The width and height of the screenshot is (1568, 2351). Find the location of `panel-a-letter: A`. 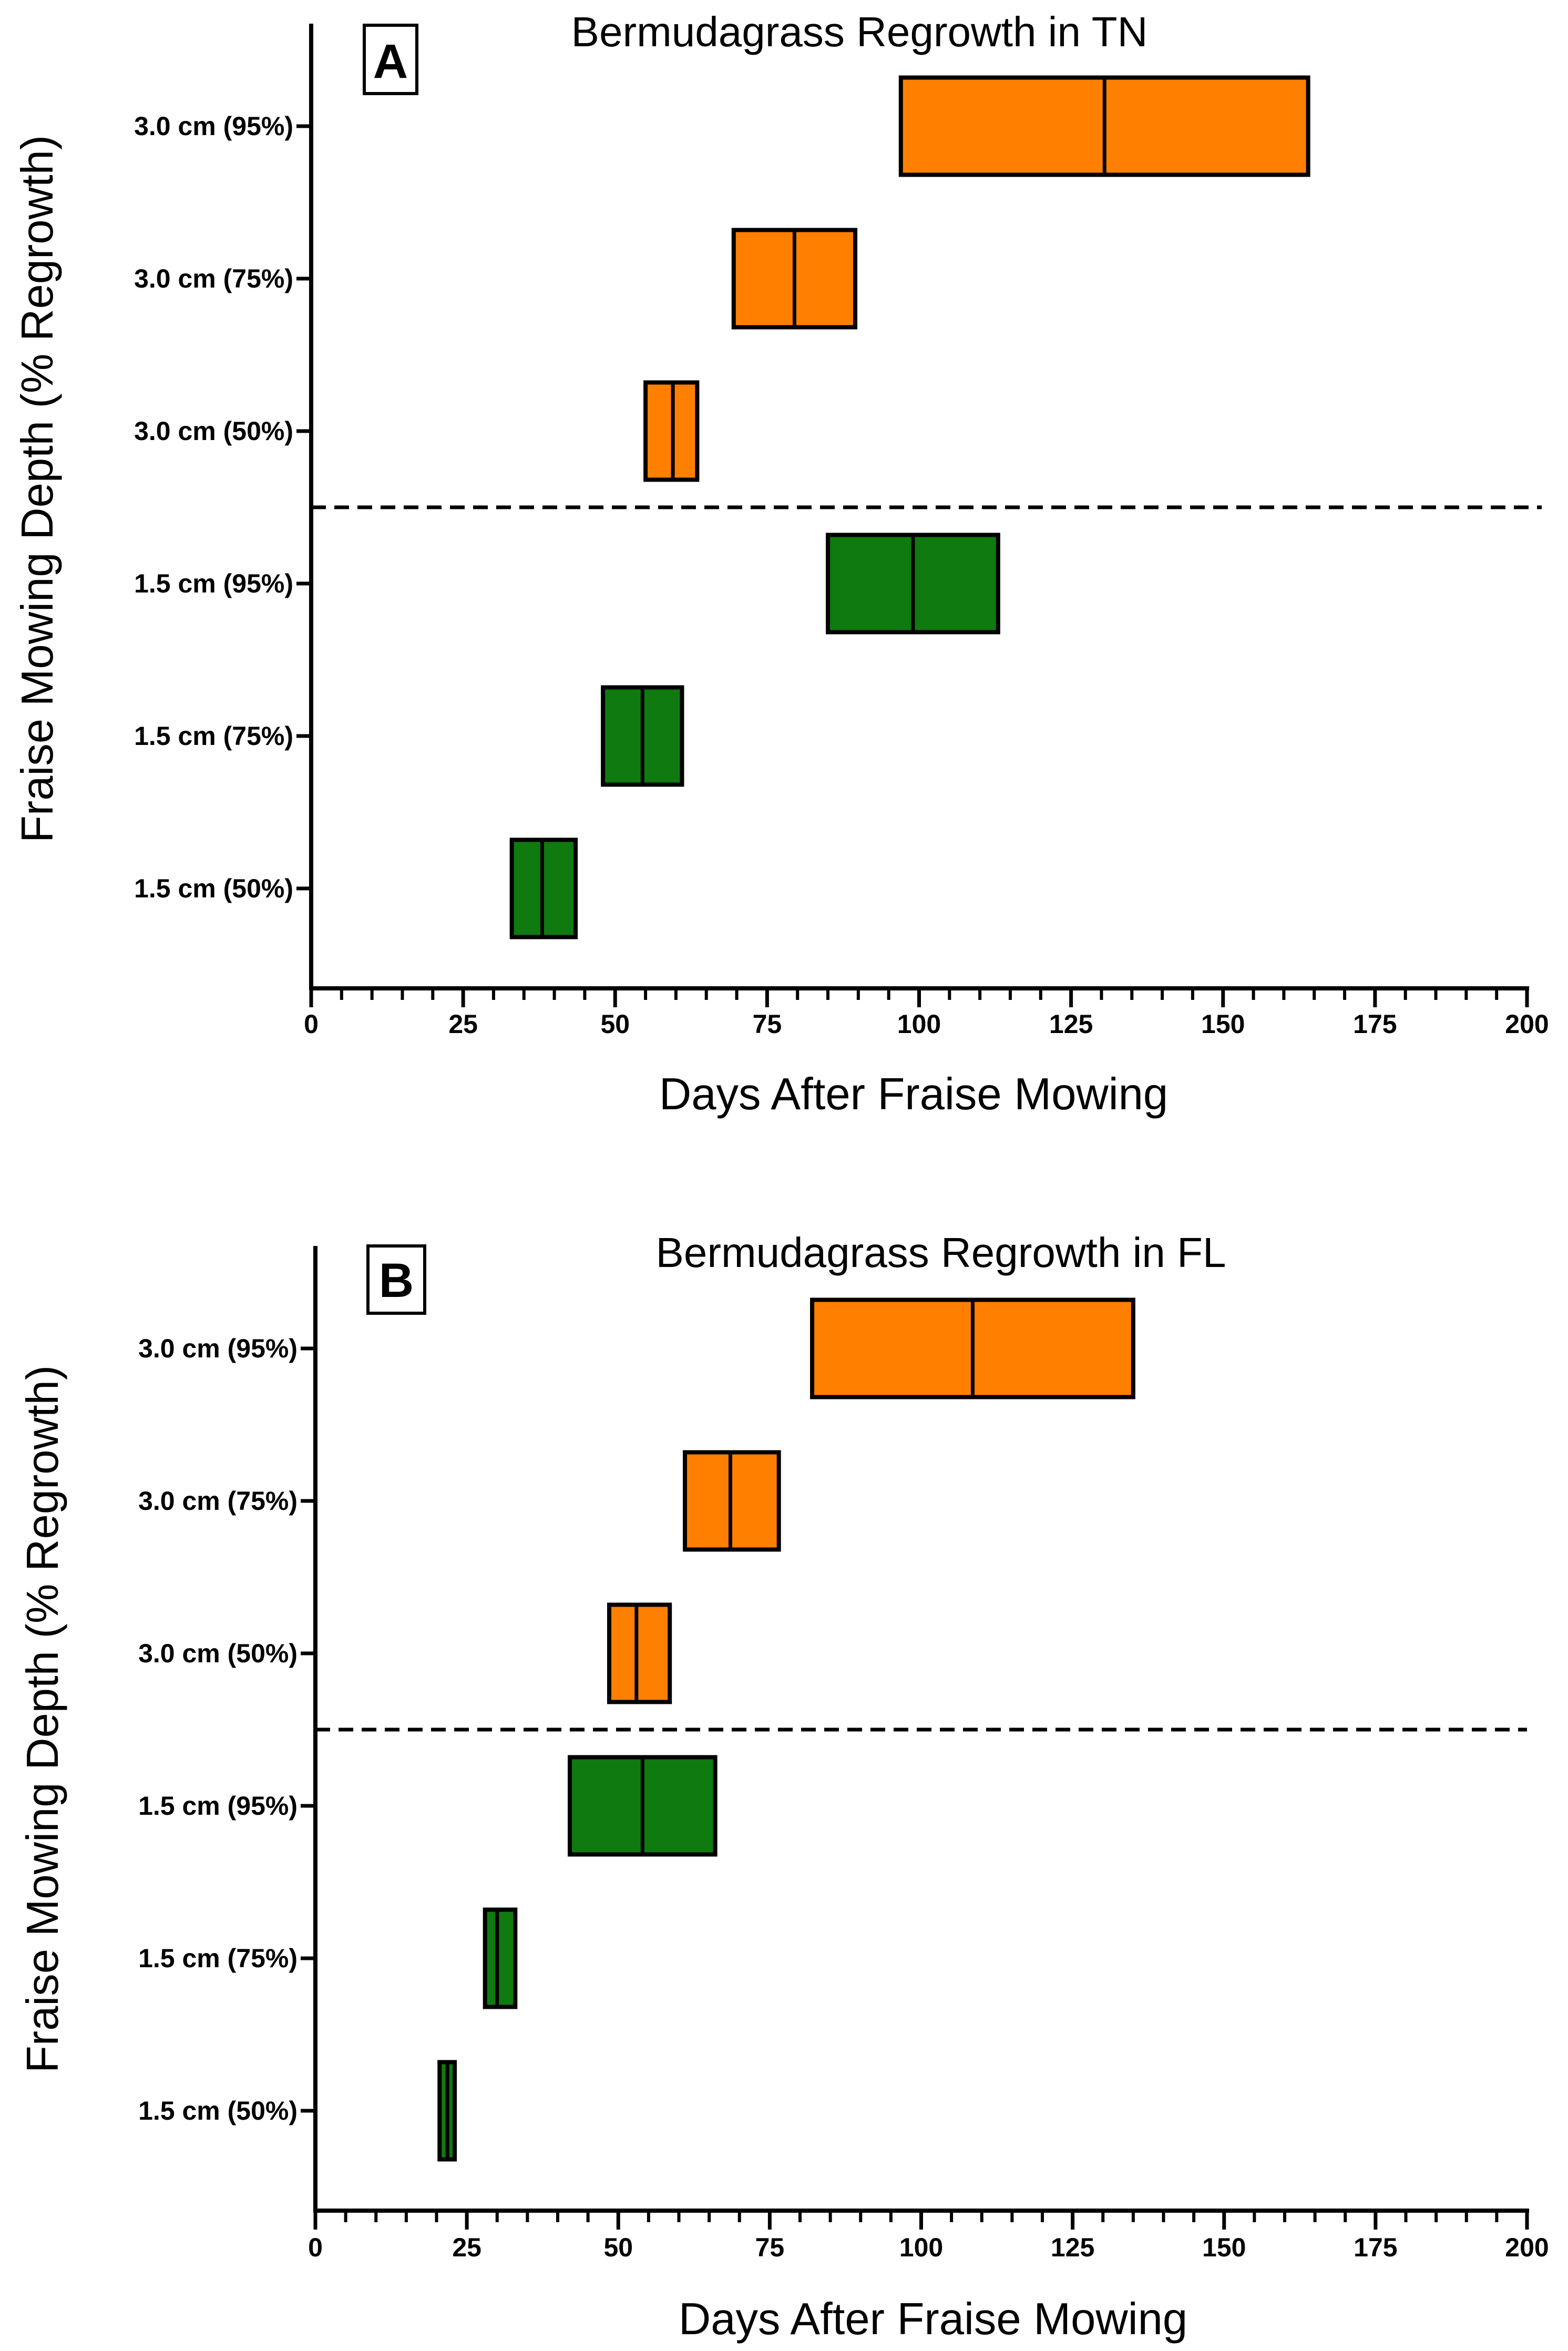

panel-a-letter: A is located at coordinates (390, 61).